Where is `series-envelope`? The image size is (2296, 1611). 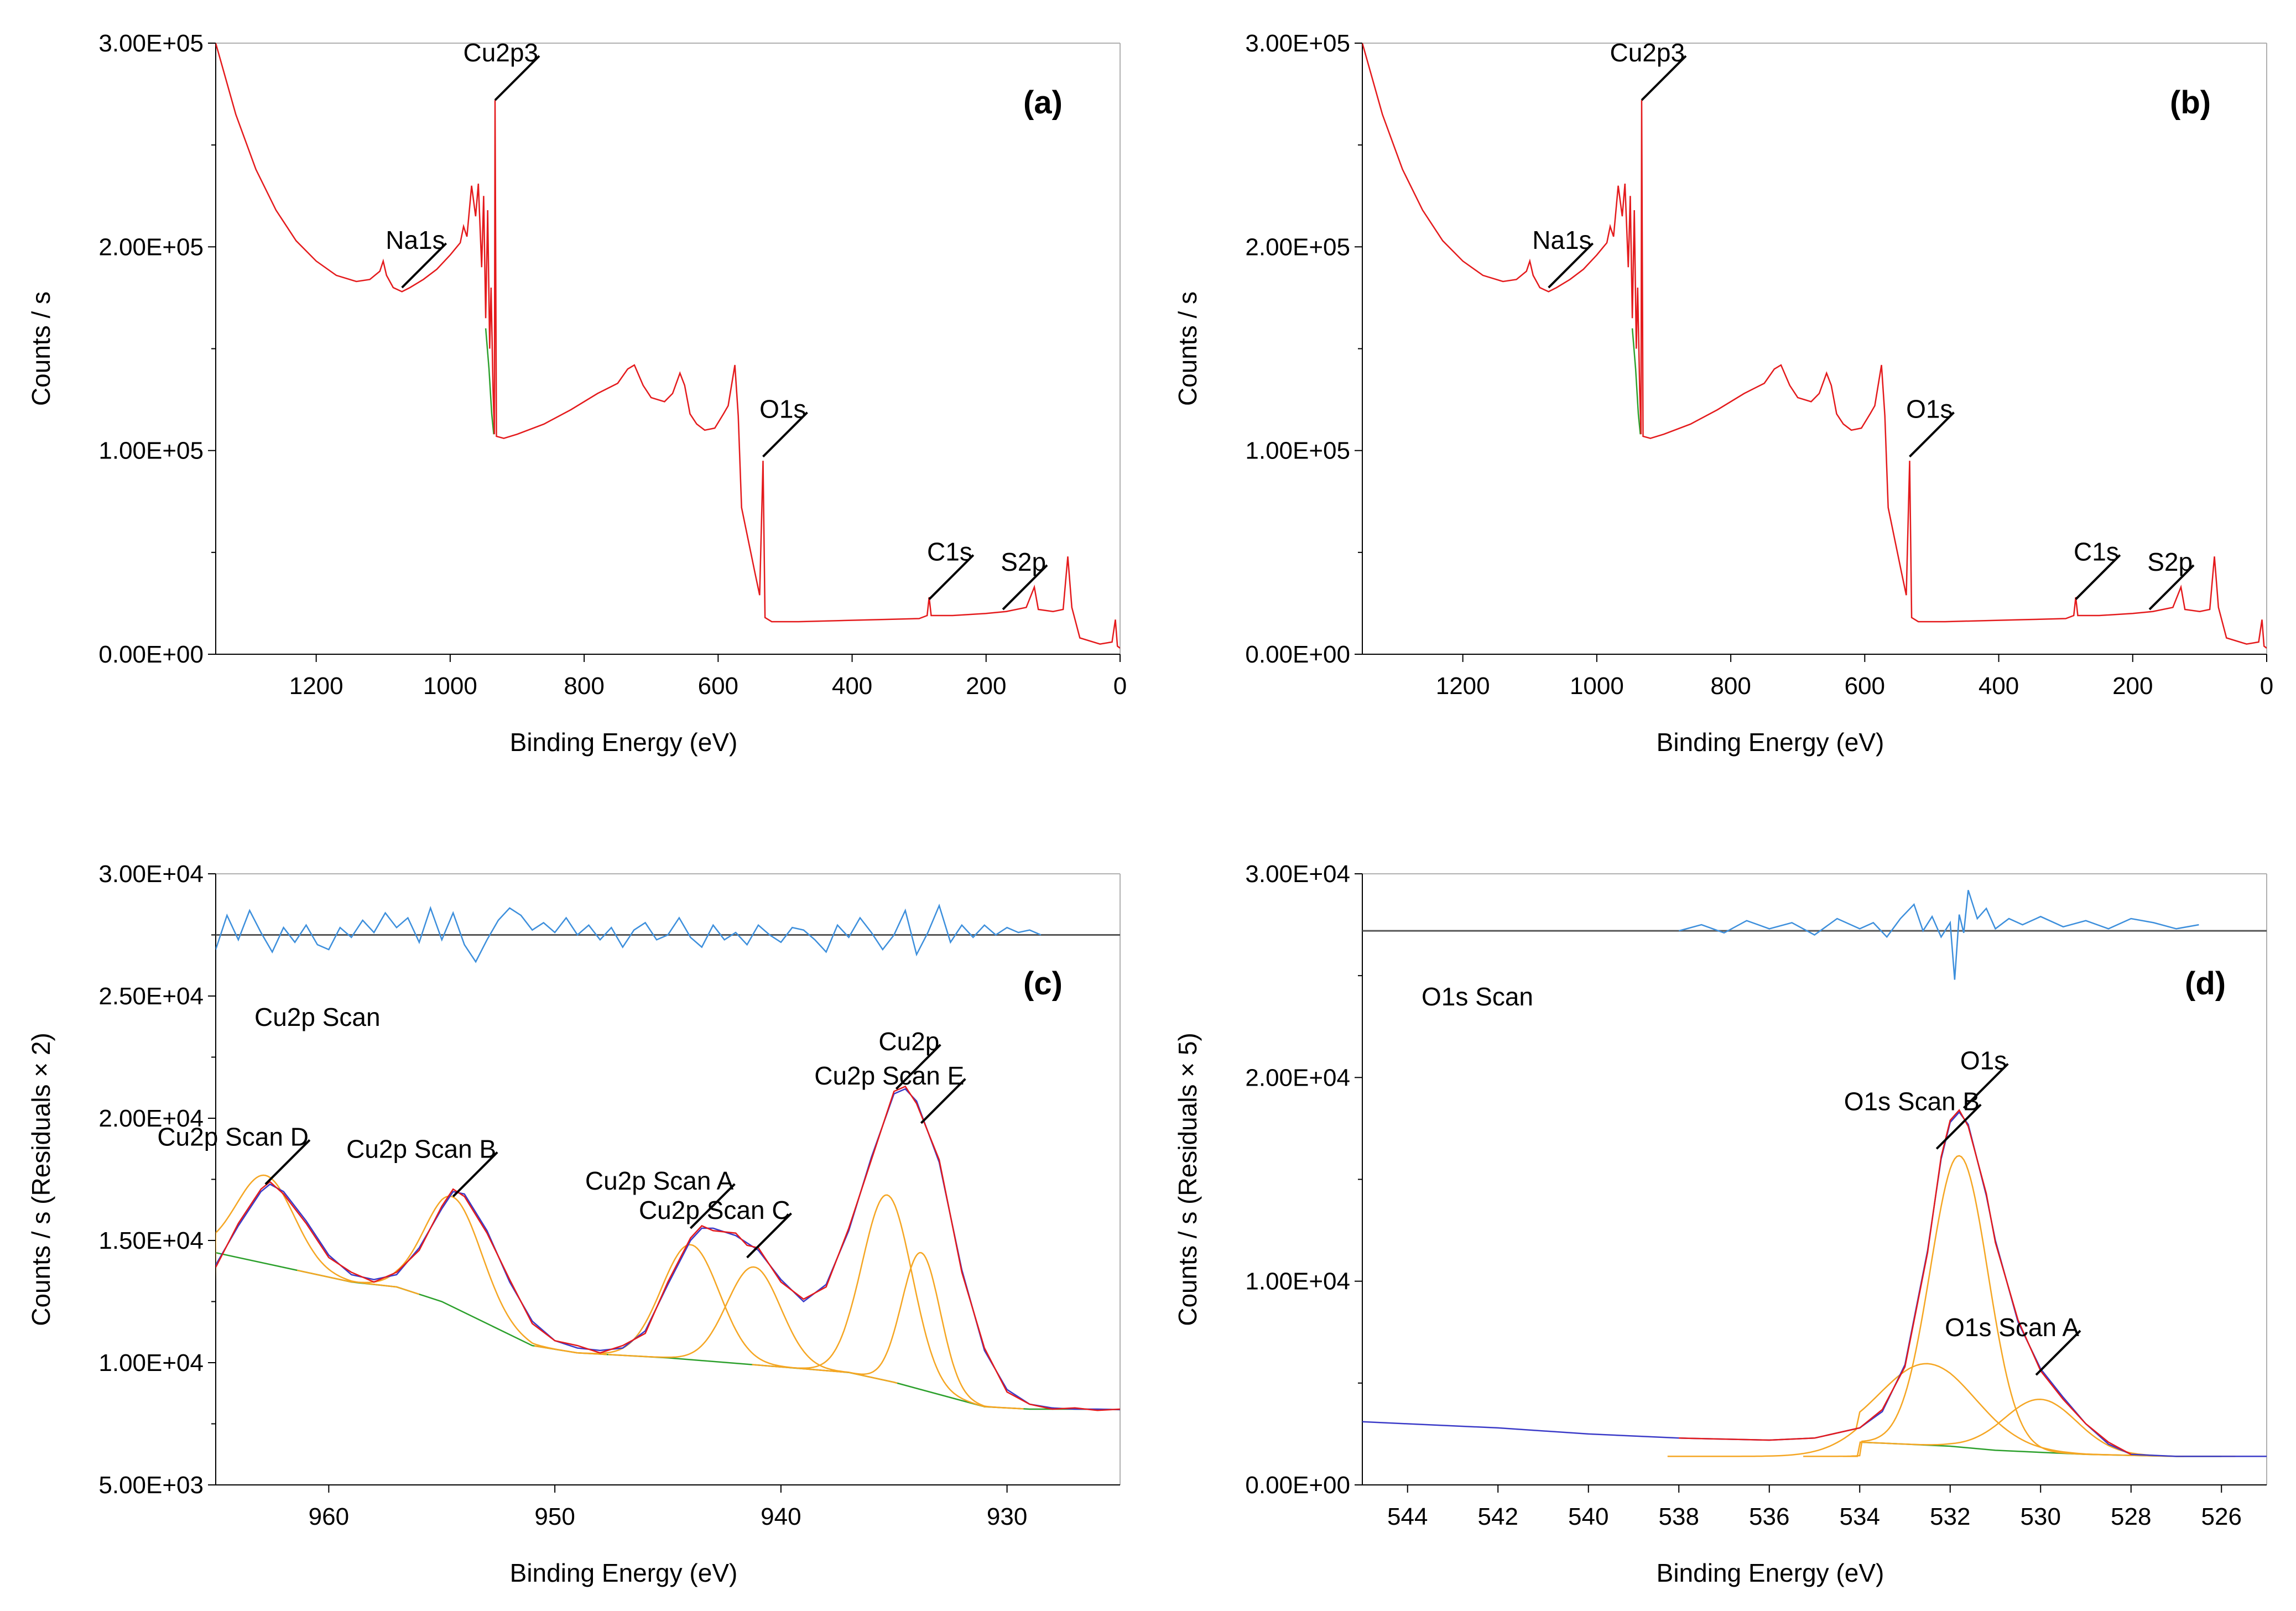
series-envelope is located at coordinates (1814, 1284).